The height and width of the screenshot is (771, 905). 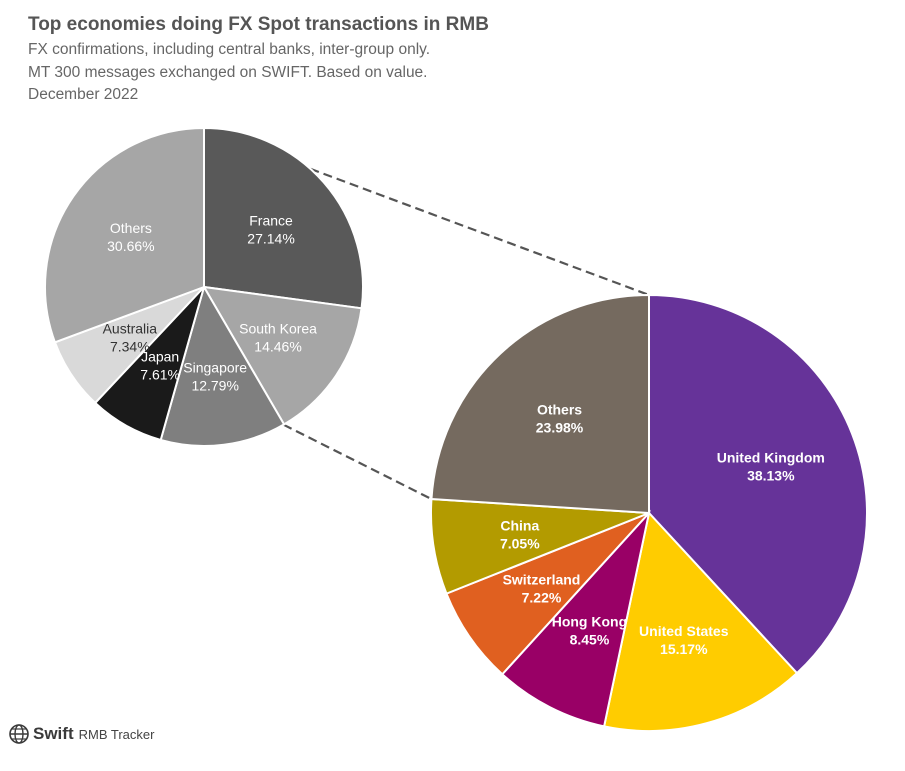 I want to click on main-pie-value-switzerland: 7.22%, so click(x=542, y=597).